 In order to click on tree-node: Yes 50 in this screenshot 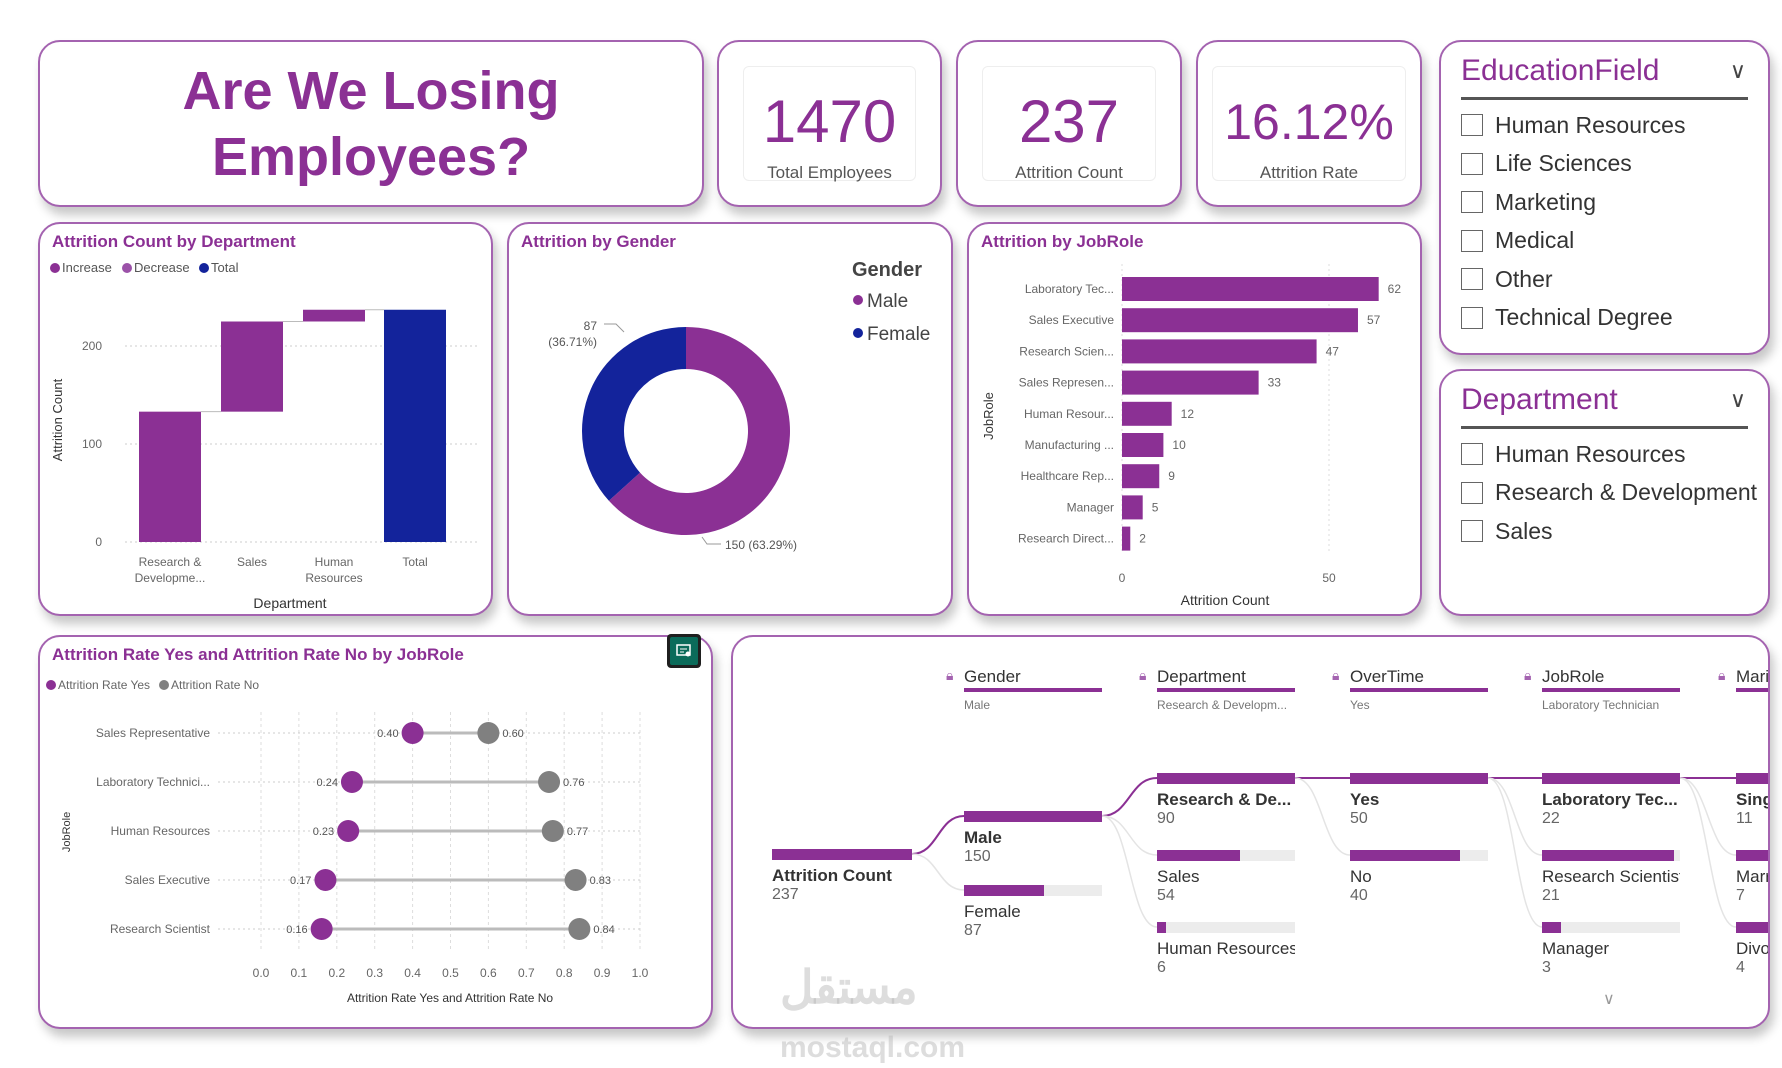, I will do `click(1419, 800)`.